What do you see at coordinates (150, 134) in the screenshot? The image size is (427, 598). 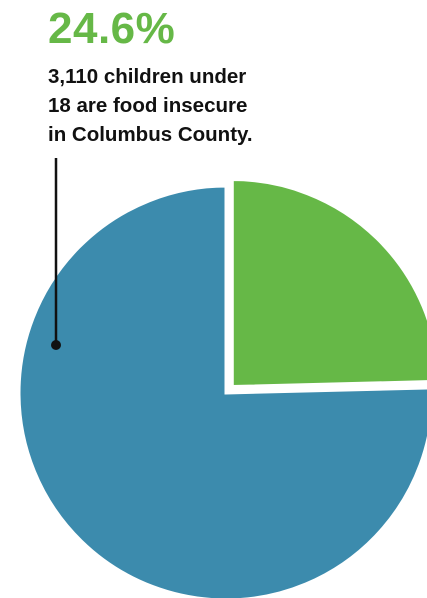 I see `caption-line-3: in Columbus County.` at bounding box center [150, 134].